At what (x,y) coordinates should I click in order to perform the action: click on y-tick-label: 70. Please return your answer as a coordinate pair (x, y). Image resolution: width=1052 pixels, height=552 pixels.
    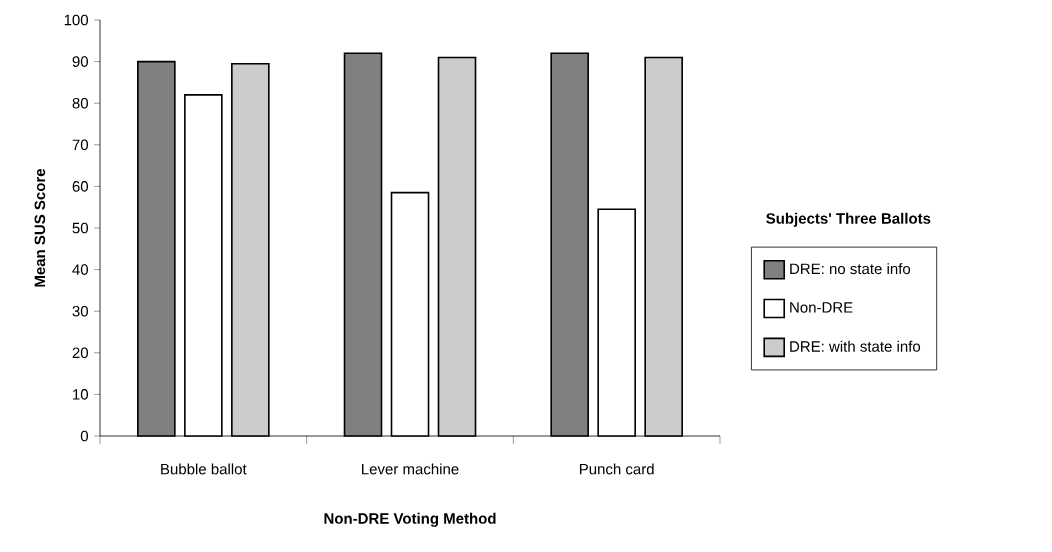
    Looking at the image, I should click on (80, 145).